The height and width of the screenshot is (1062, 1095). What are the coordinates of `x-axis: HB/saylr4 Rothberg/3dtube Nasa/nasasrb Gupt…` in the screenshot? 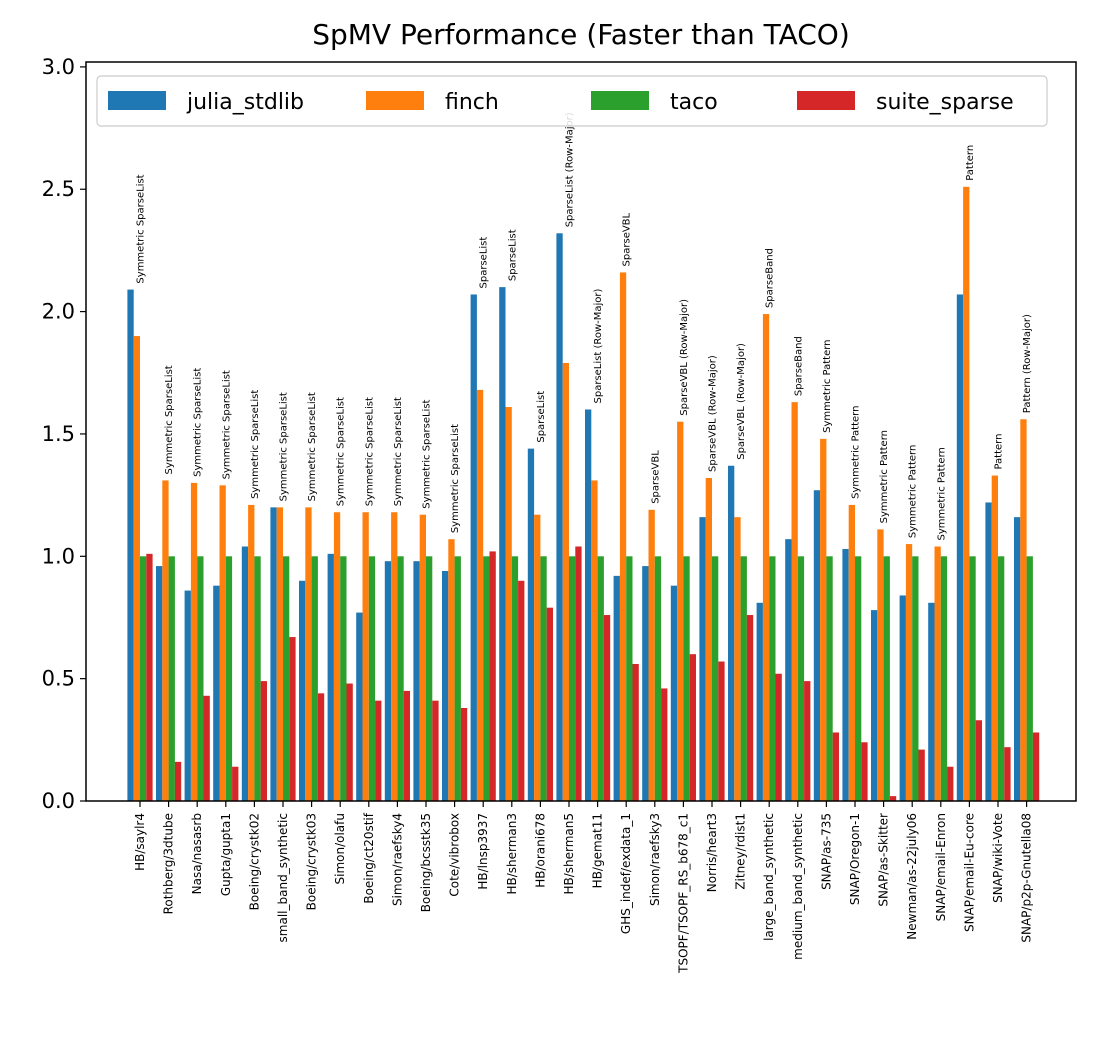 It's located at (583, 887).